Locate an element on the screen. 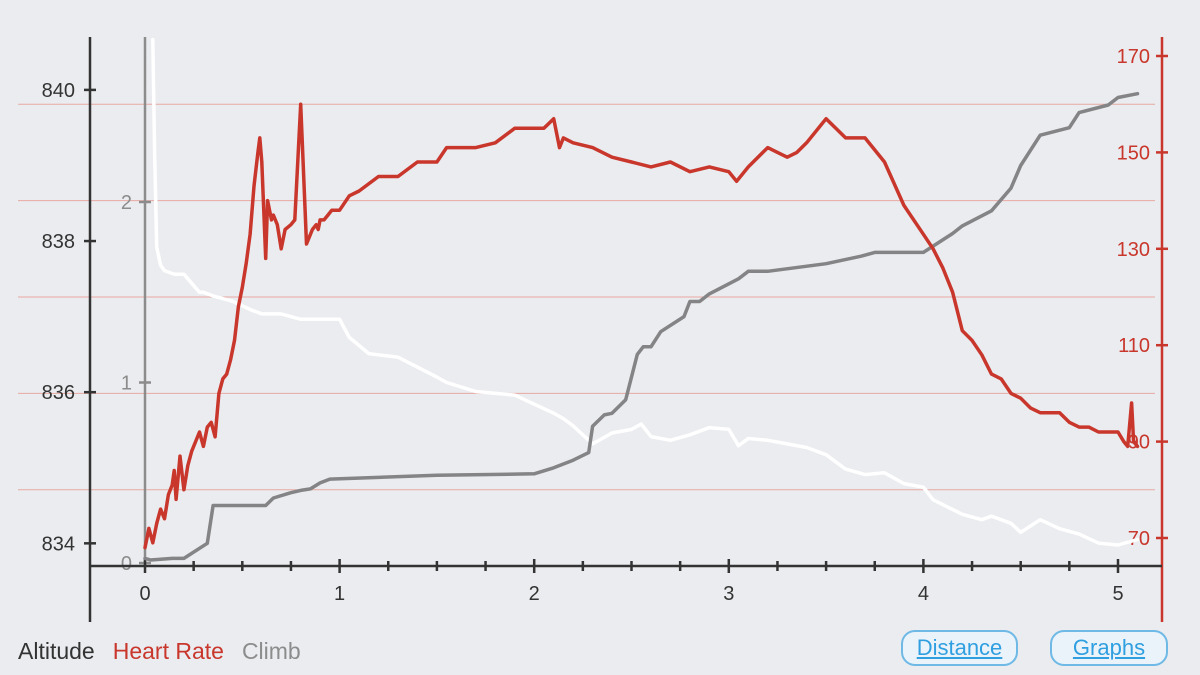  altitude-tick-label: 836 is located at coordinates (58, 393).